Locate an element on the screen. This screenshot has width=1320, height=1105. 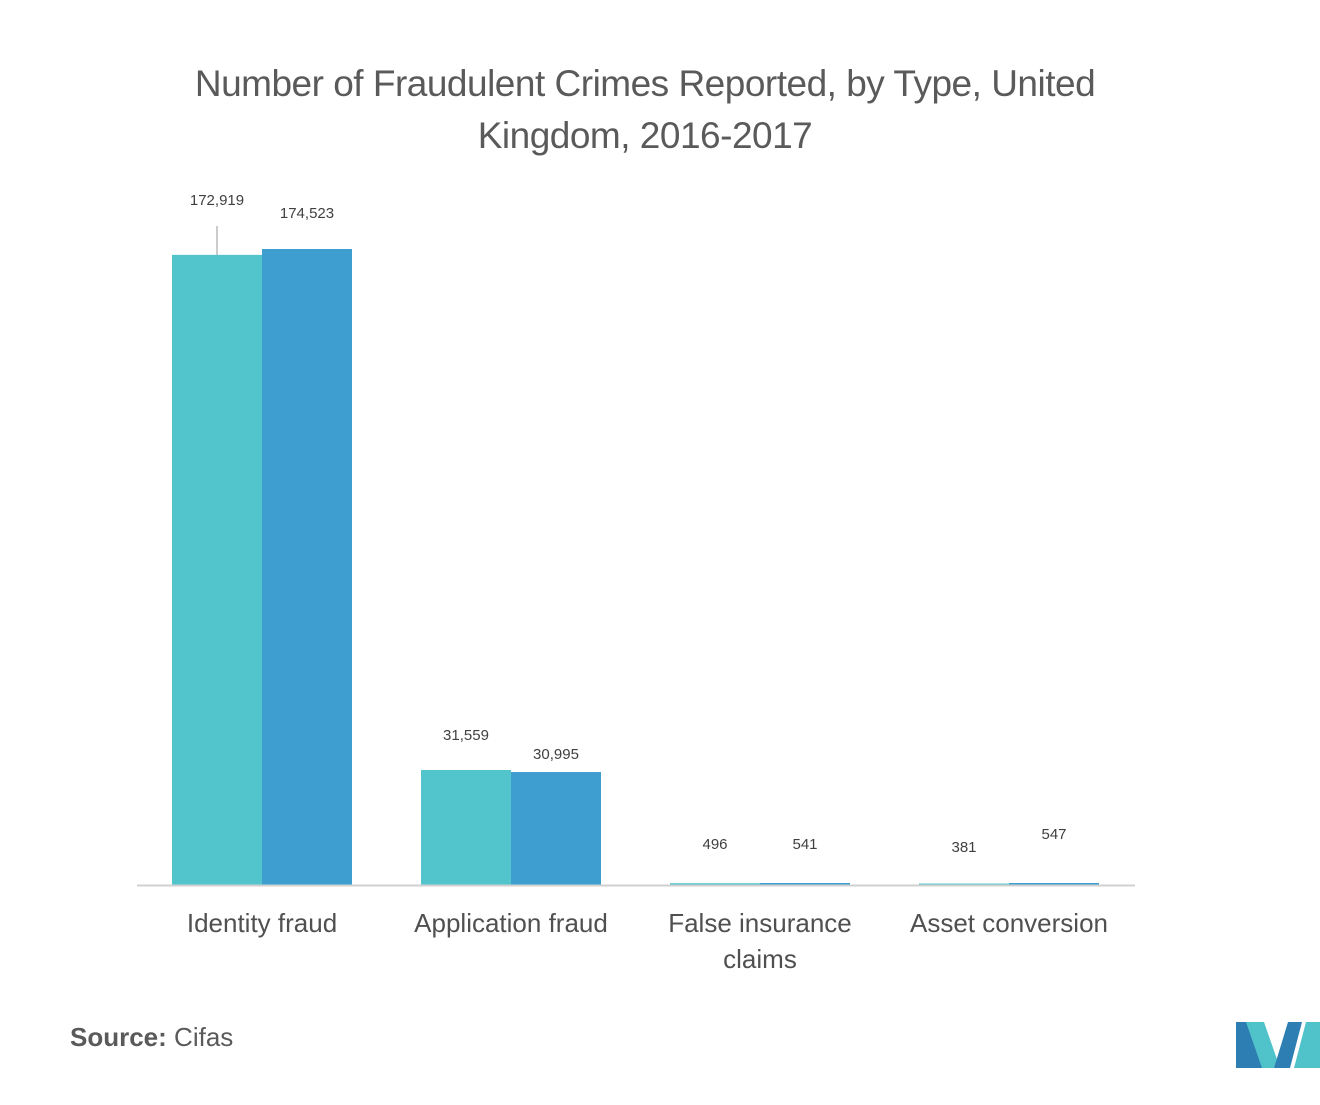
data-label: 30,995 is located at coordinates (556, 754).